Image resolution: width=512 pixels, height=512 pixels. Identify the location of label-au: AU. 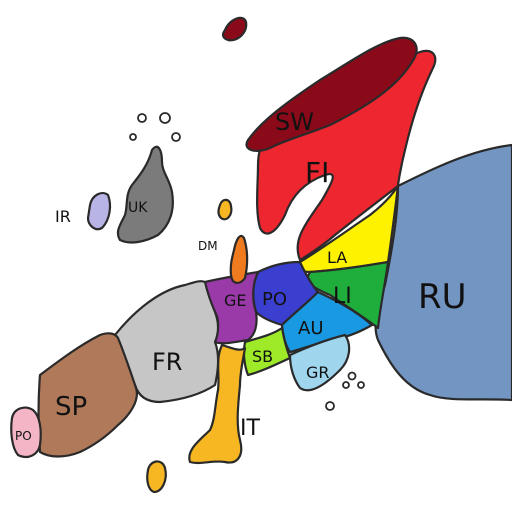
(311, 328).